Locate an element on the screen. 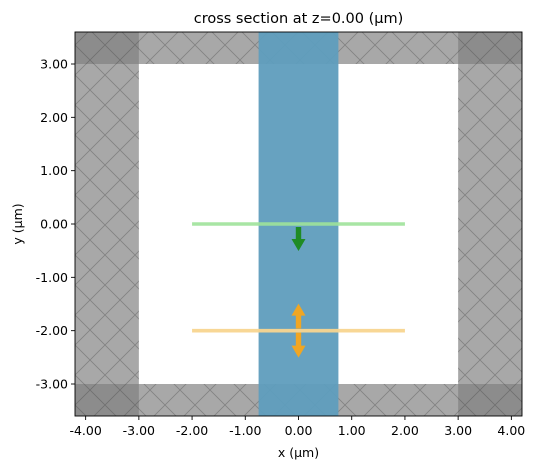  y-axis-label: y (μm) is located at coordinates (17, 223).